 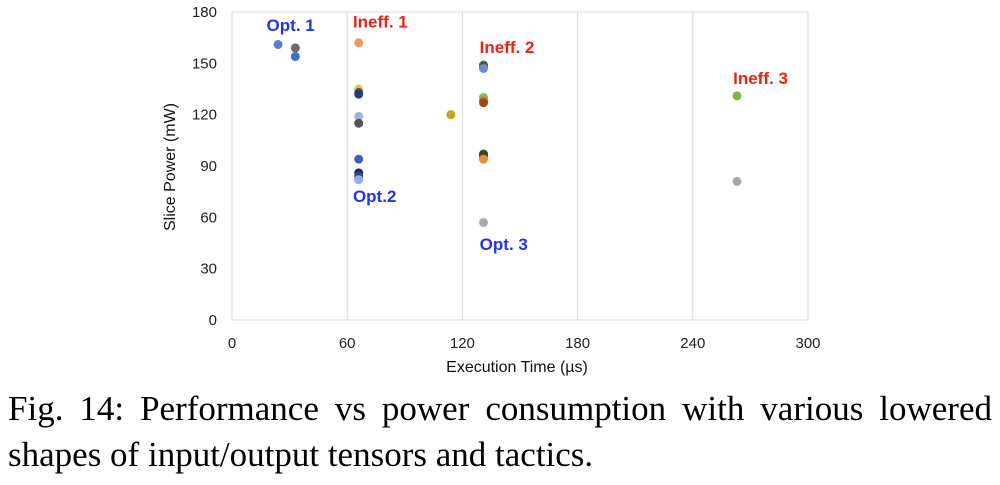 What do you see at coordinates (577, 343) in the screenshot?
I see `x-tick-label: 180` at bounding box center [577, 343].